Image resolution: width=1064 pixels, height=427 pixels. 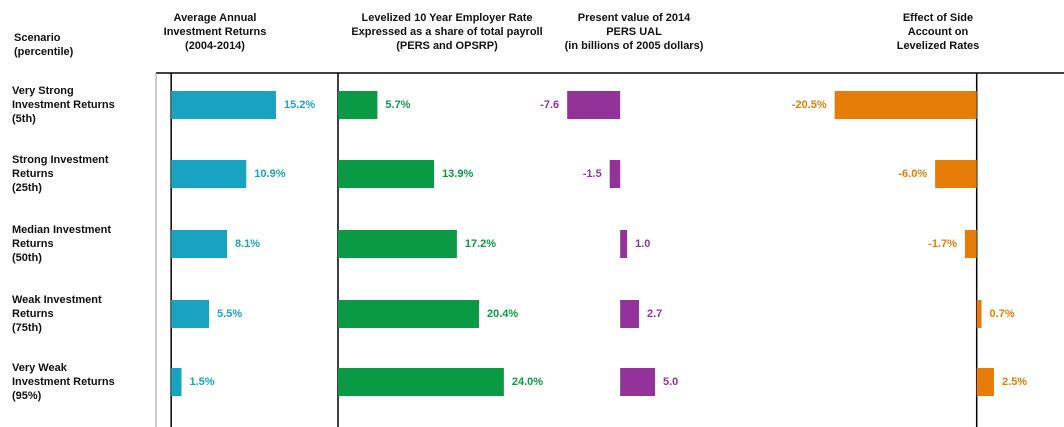 What do you see at coordinates (634, 32) in the screenshot?
I see `panel-title: PERS UAL` at bounding box center [634, 32].